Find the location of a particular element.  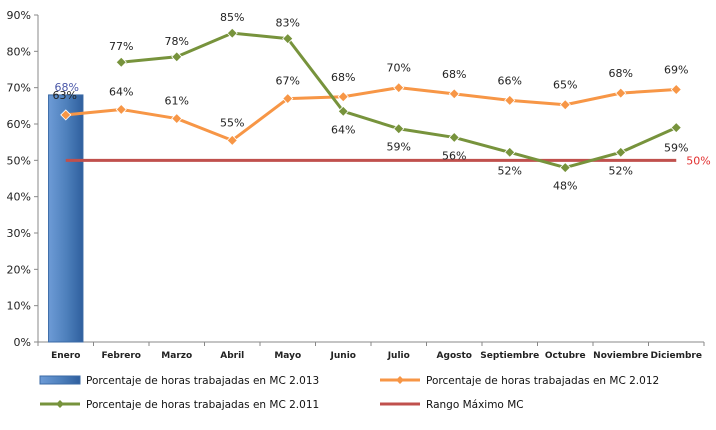

mc2011-data-label: 83% is located at coordinates (288, 23).